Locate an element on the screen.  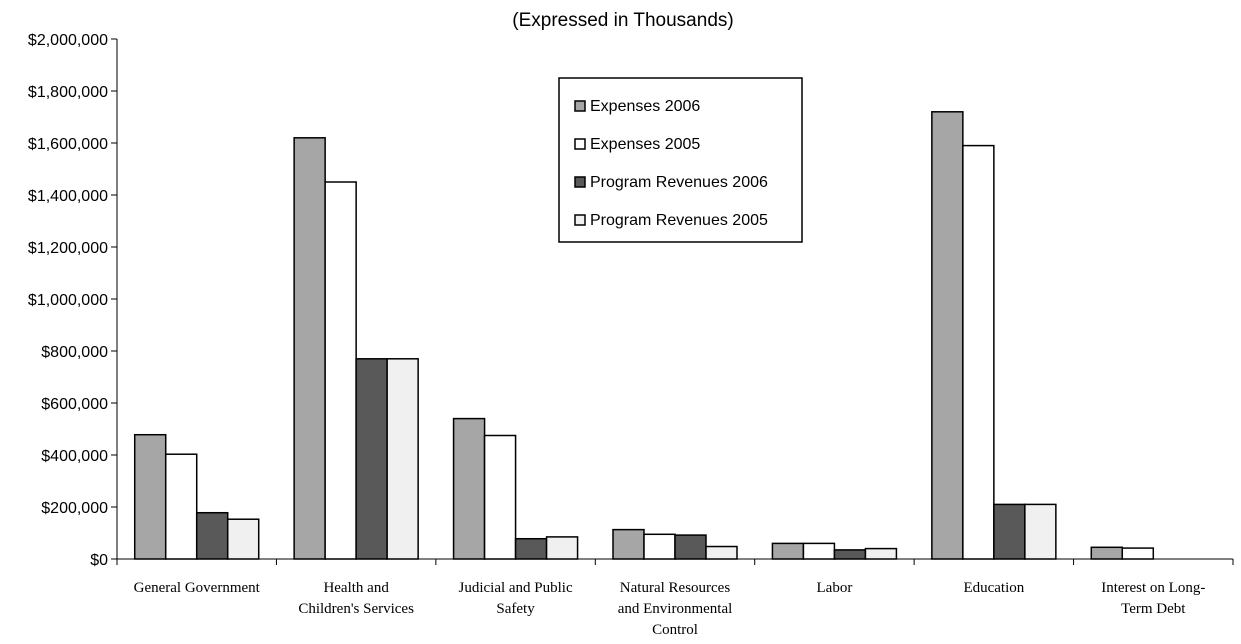
x-tick-label: General Government is located at coordinates (197, 588).